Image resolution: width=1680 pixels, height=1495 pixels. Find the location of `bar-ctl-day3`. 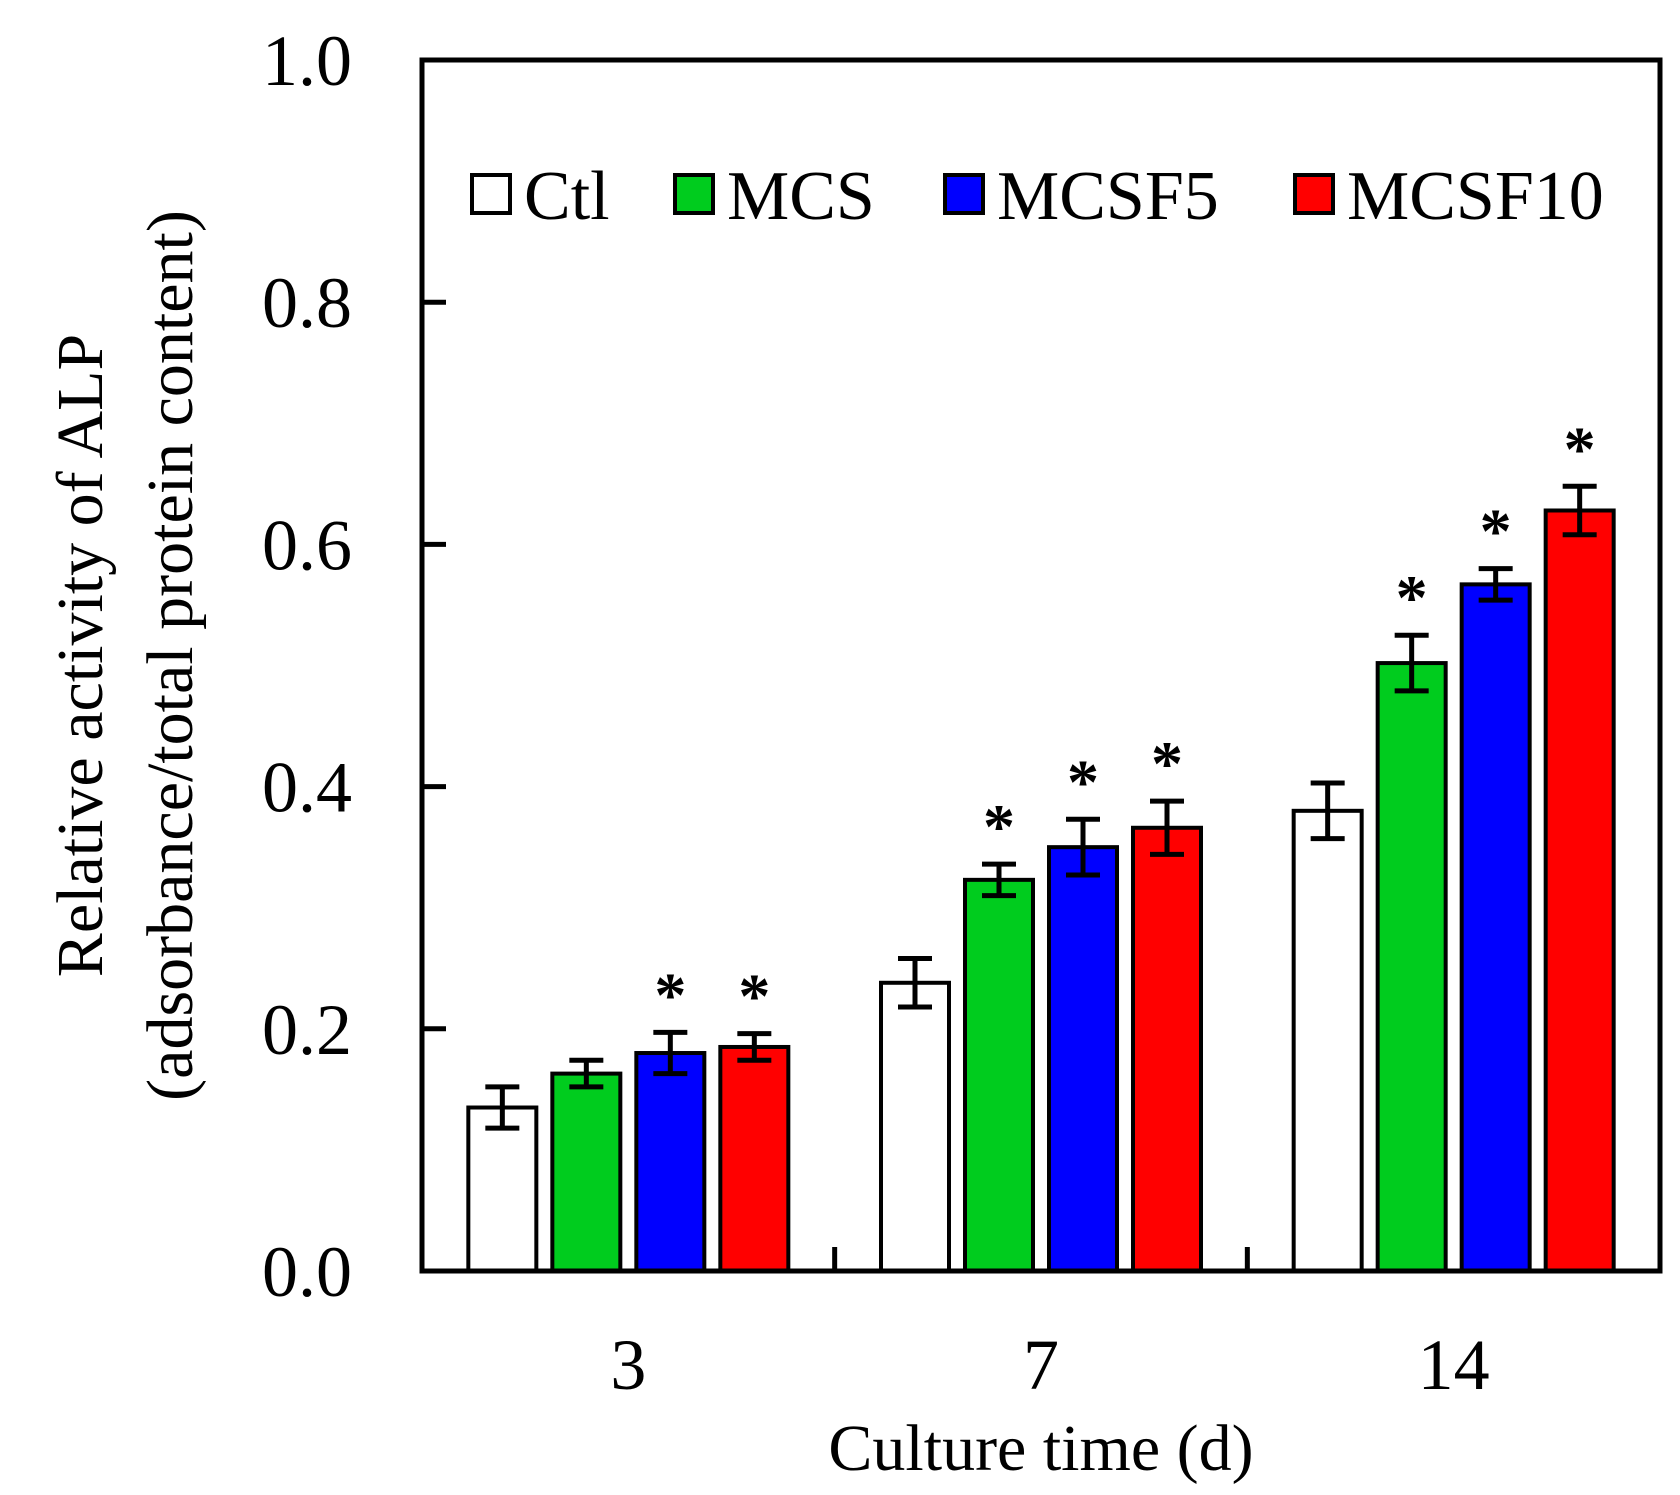

bar-ctl-day3 is located at coordinates (502, 1189).